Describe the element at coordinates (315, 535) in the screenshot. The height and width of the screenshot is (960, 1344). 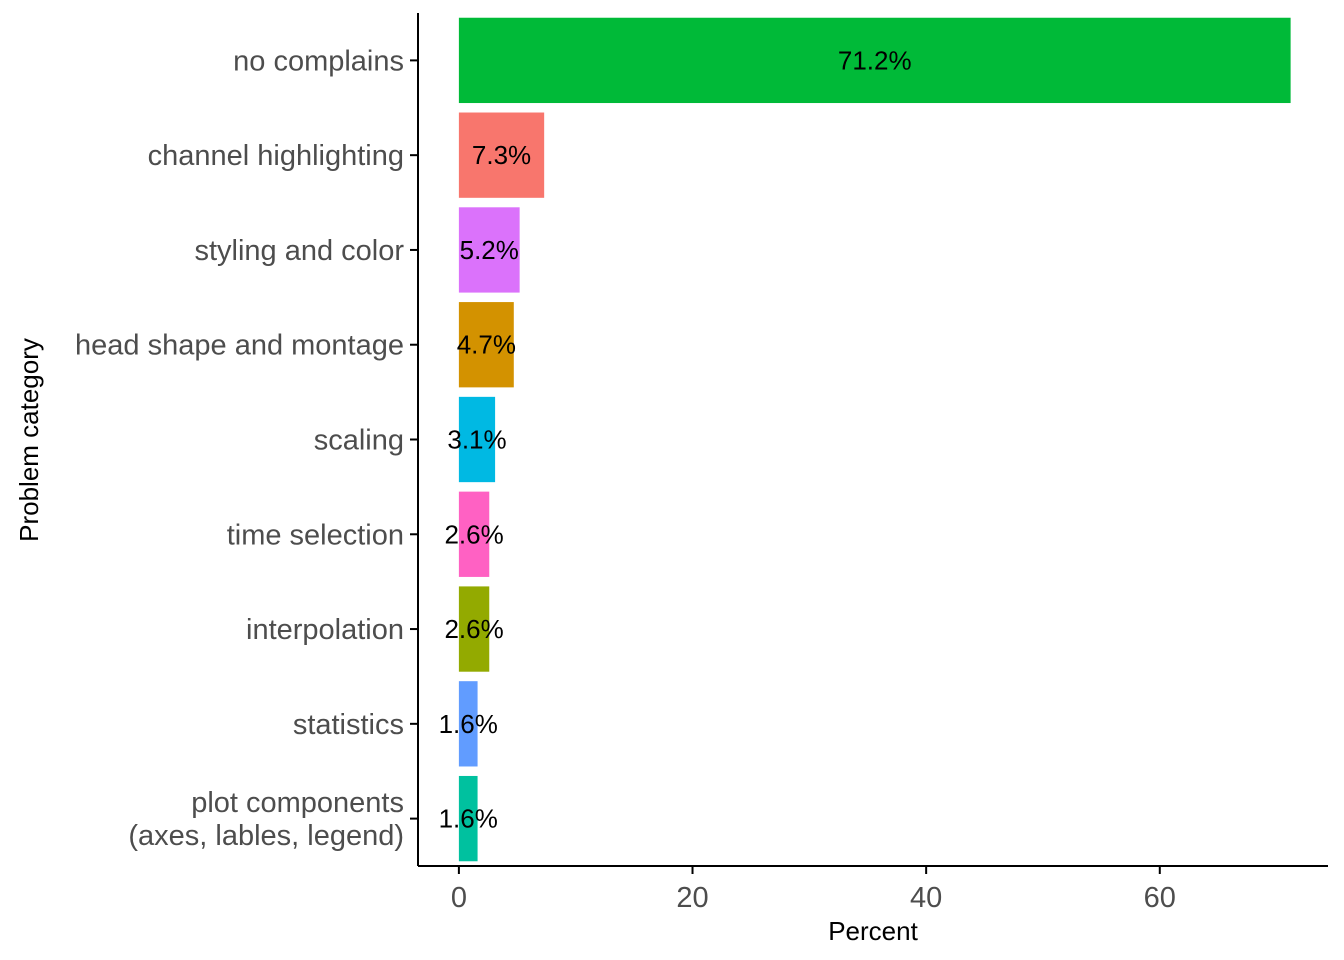
I see `category-label: time selection` at that location.